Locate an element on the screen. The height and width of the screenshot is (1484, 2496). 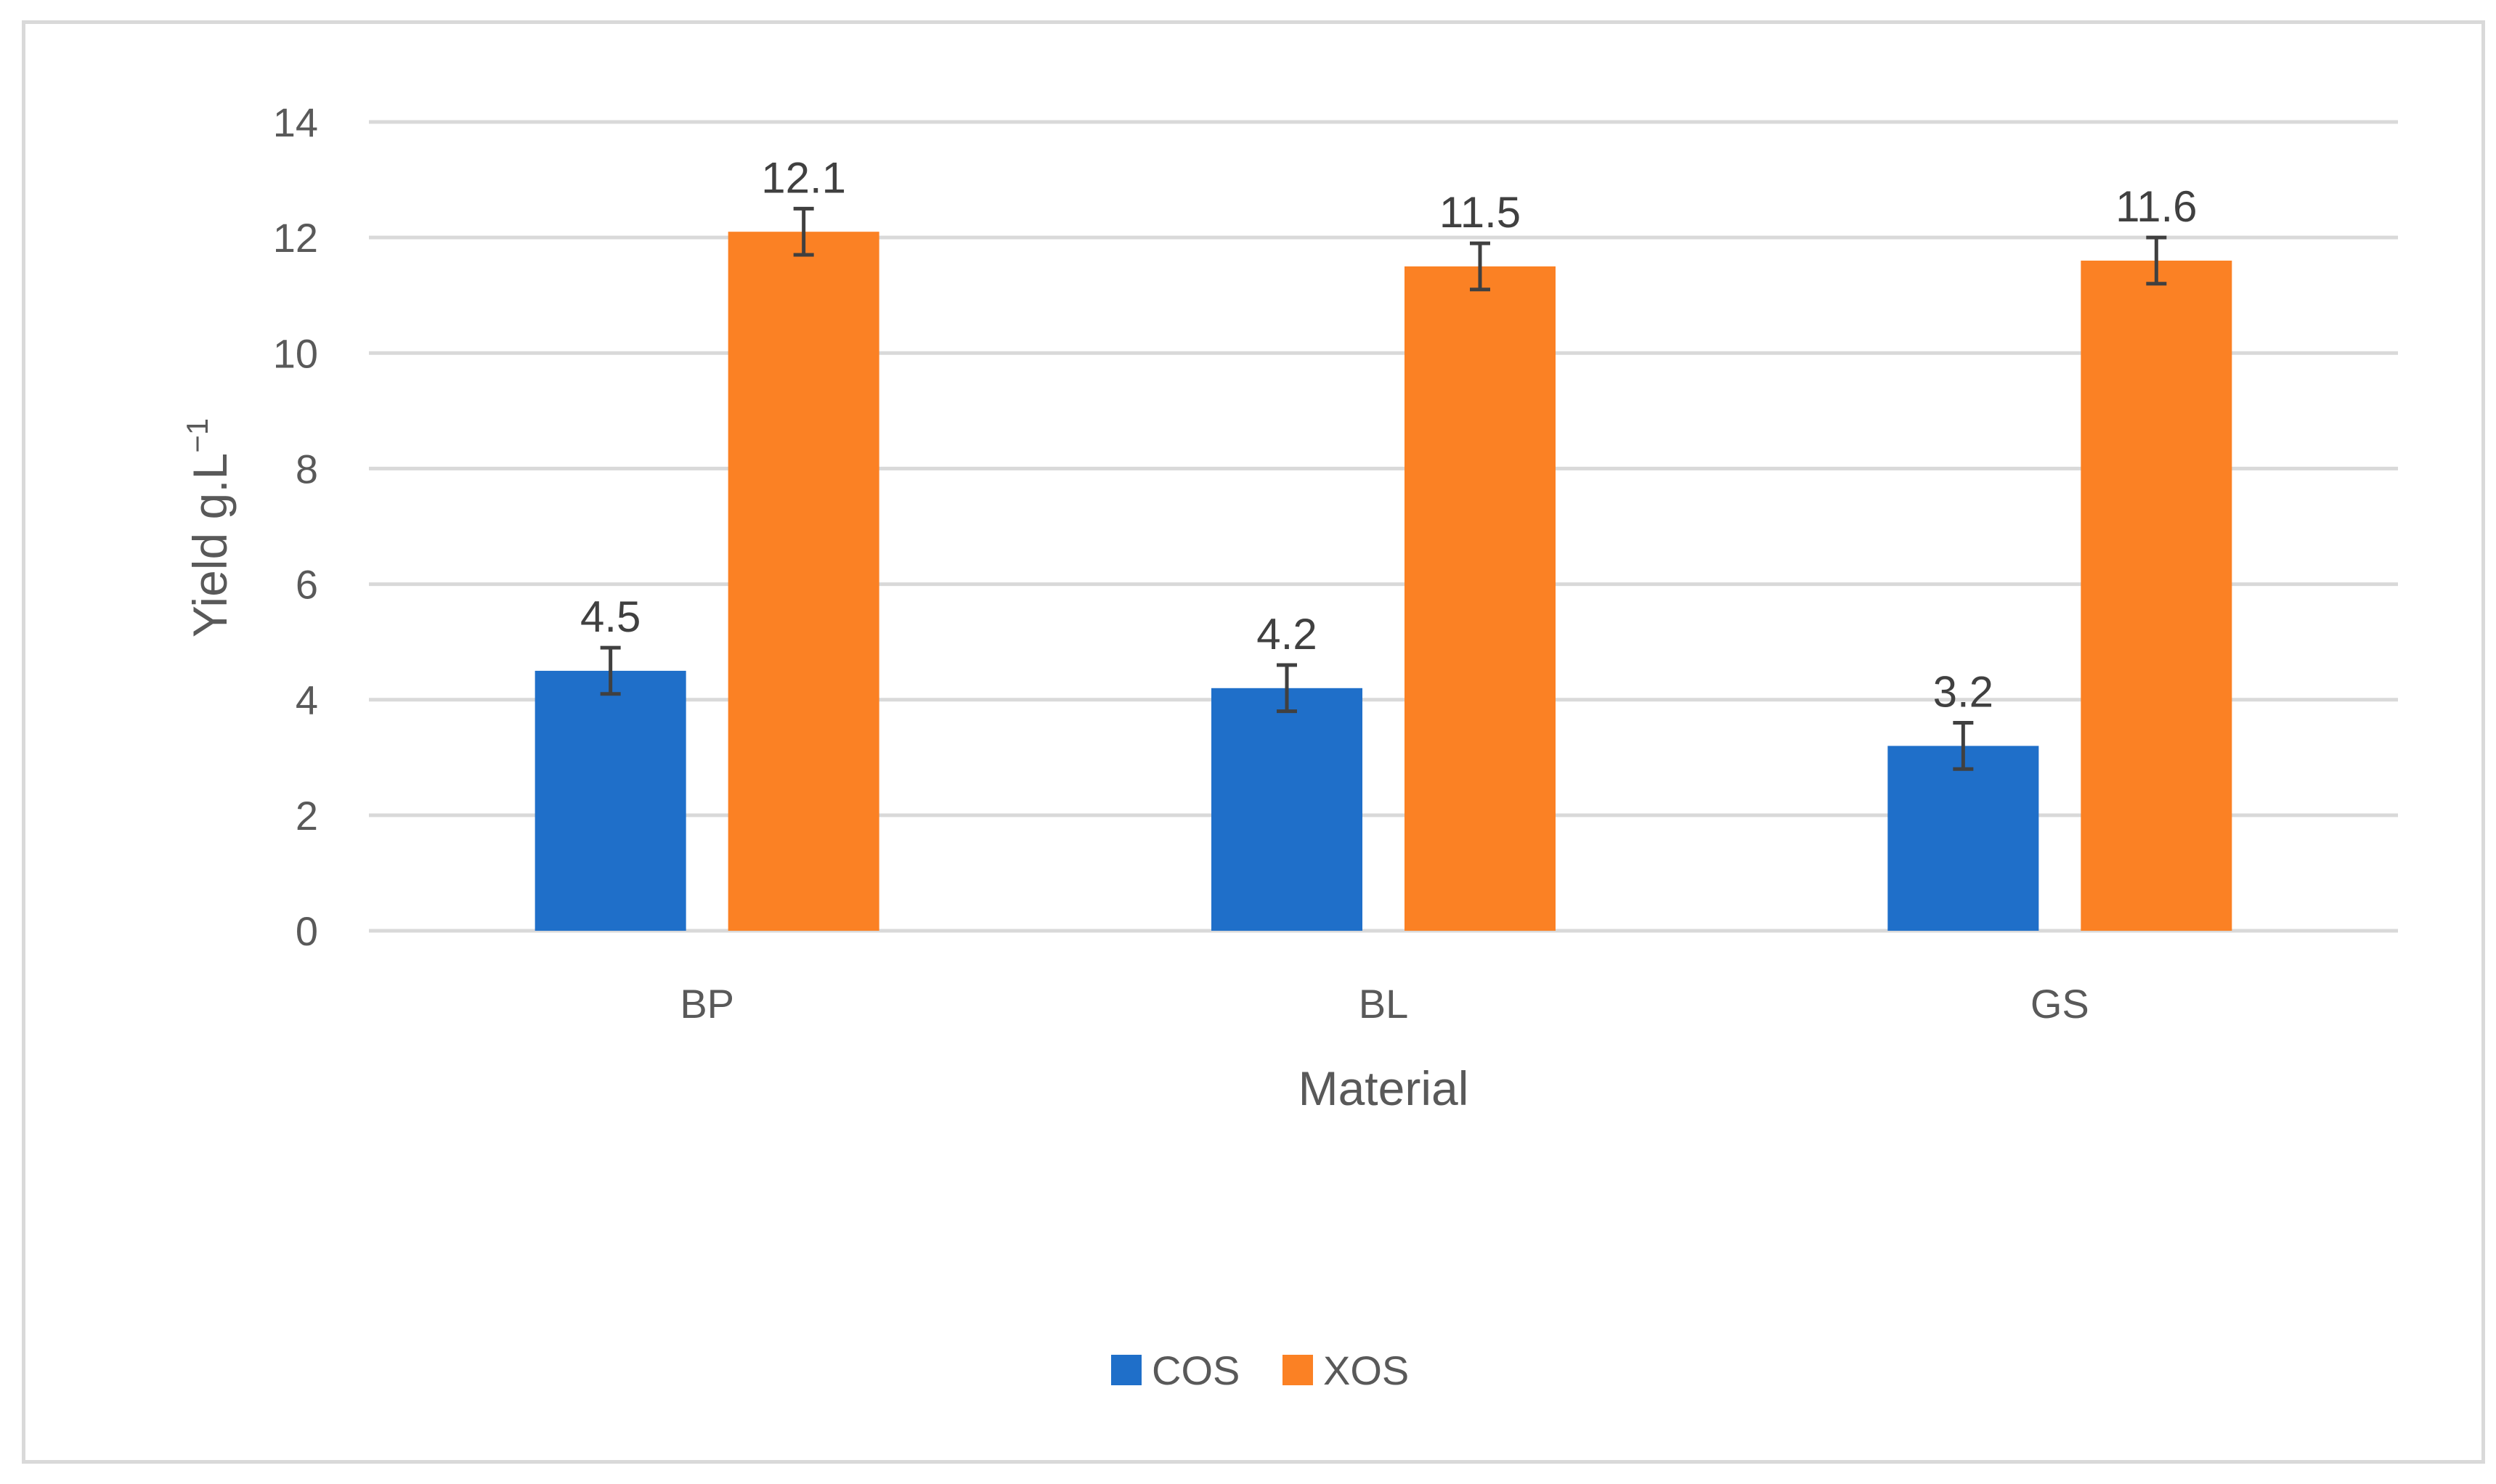
data-label: 11.5 is located at coordinates (1480, 212).